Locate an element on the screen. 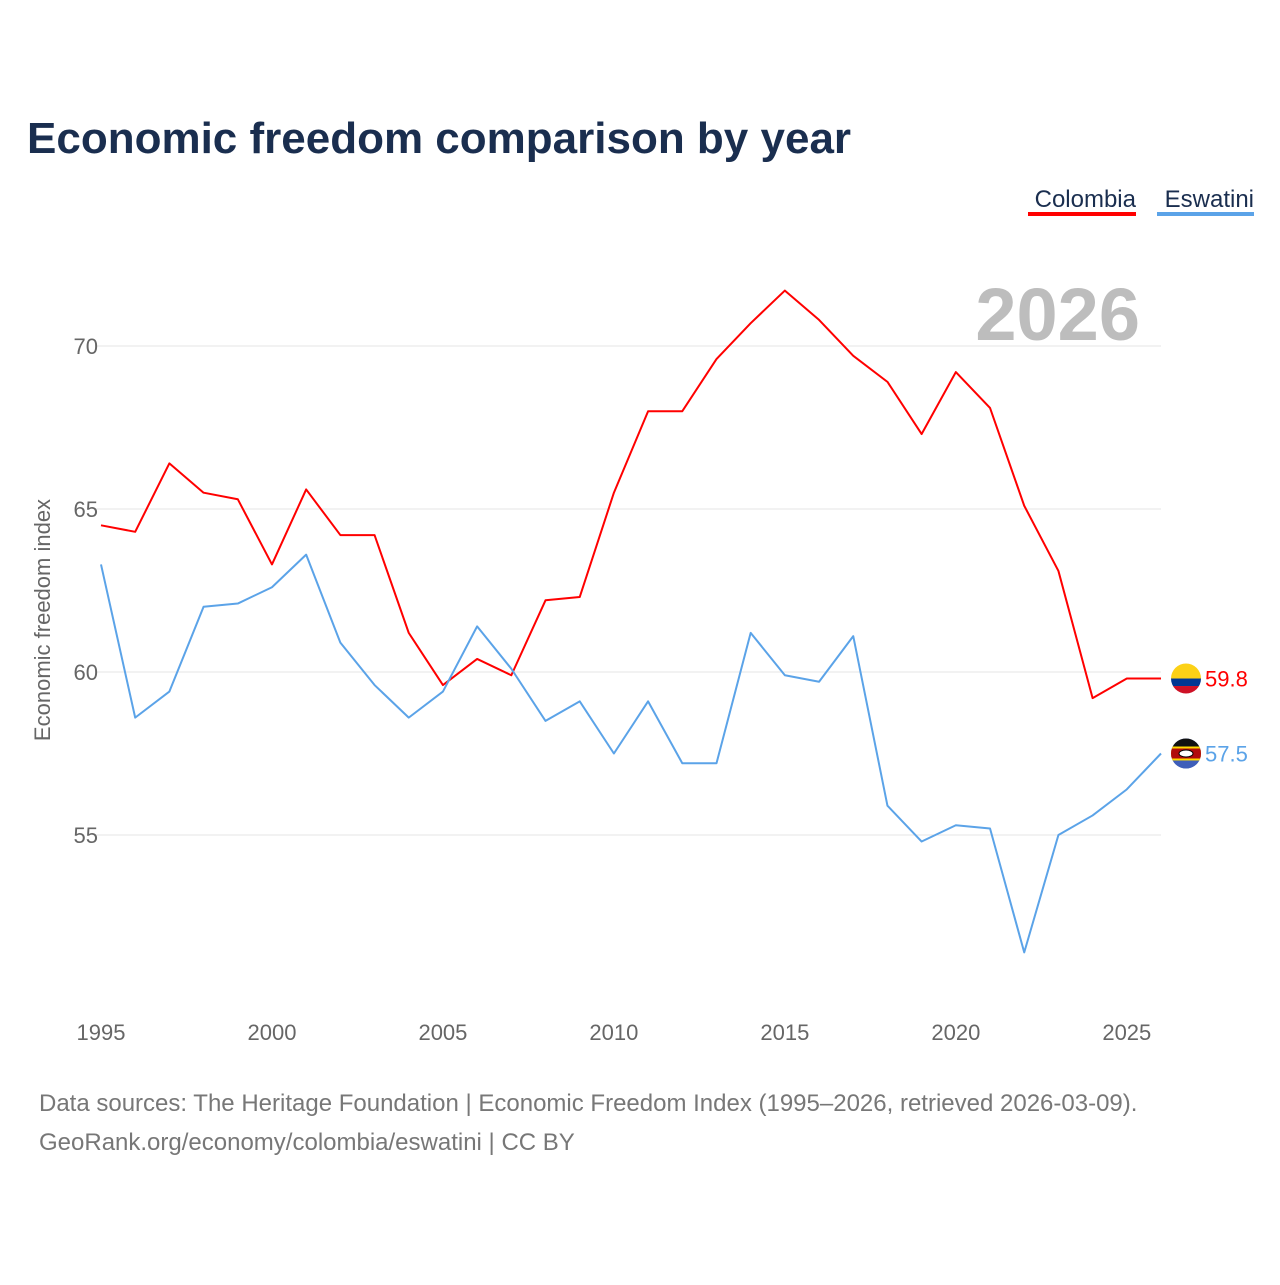  end-labels: 59.8 57.5 is located at coordinates (1209, 716).